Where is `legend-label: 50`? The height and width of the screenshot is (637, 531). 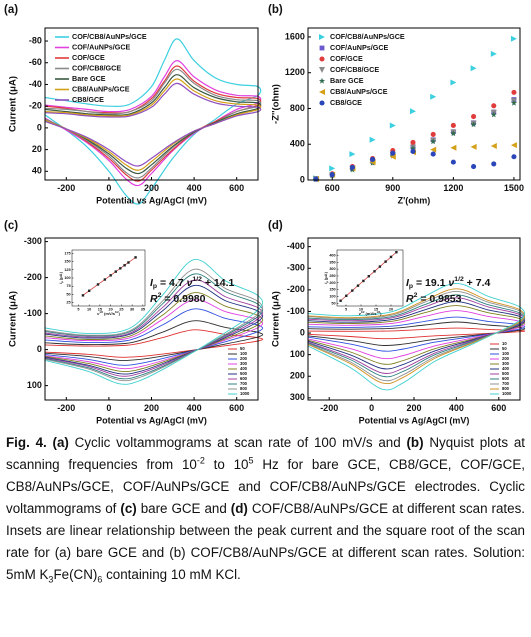 legend-label: 50 is located at coordinates (242, 348).